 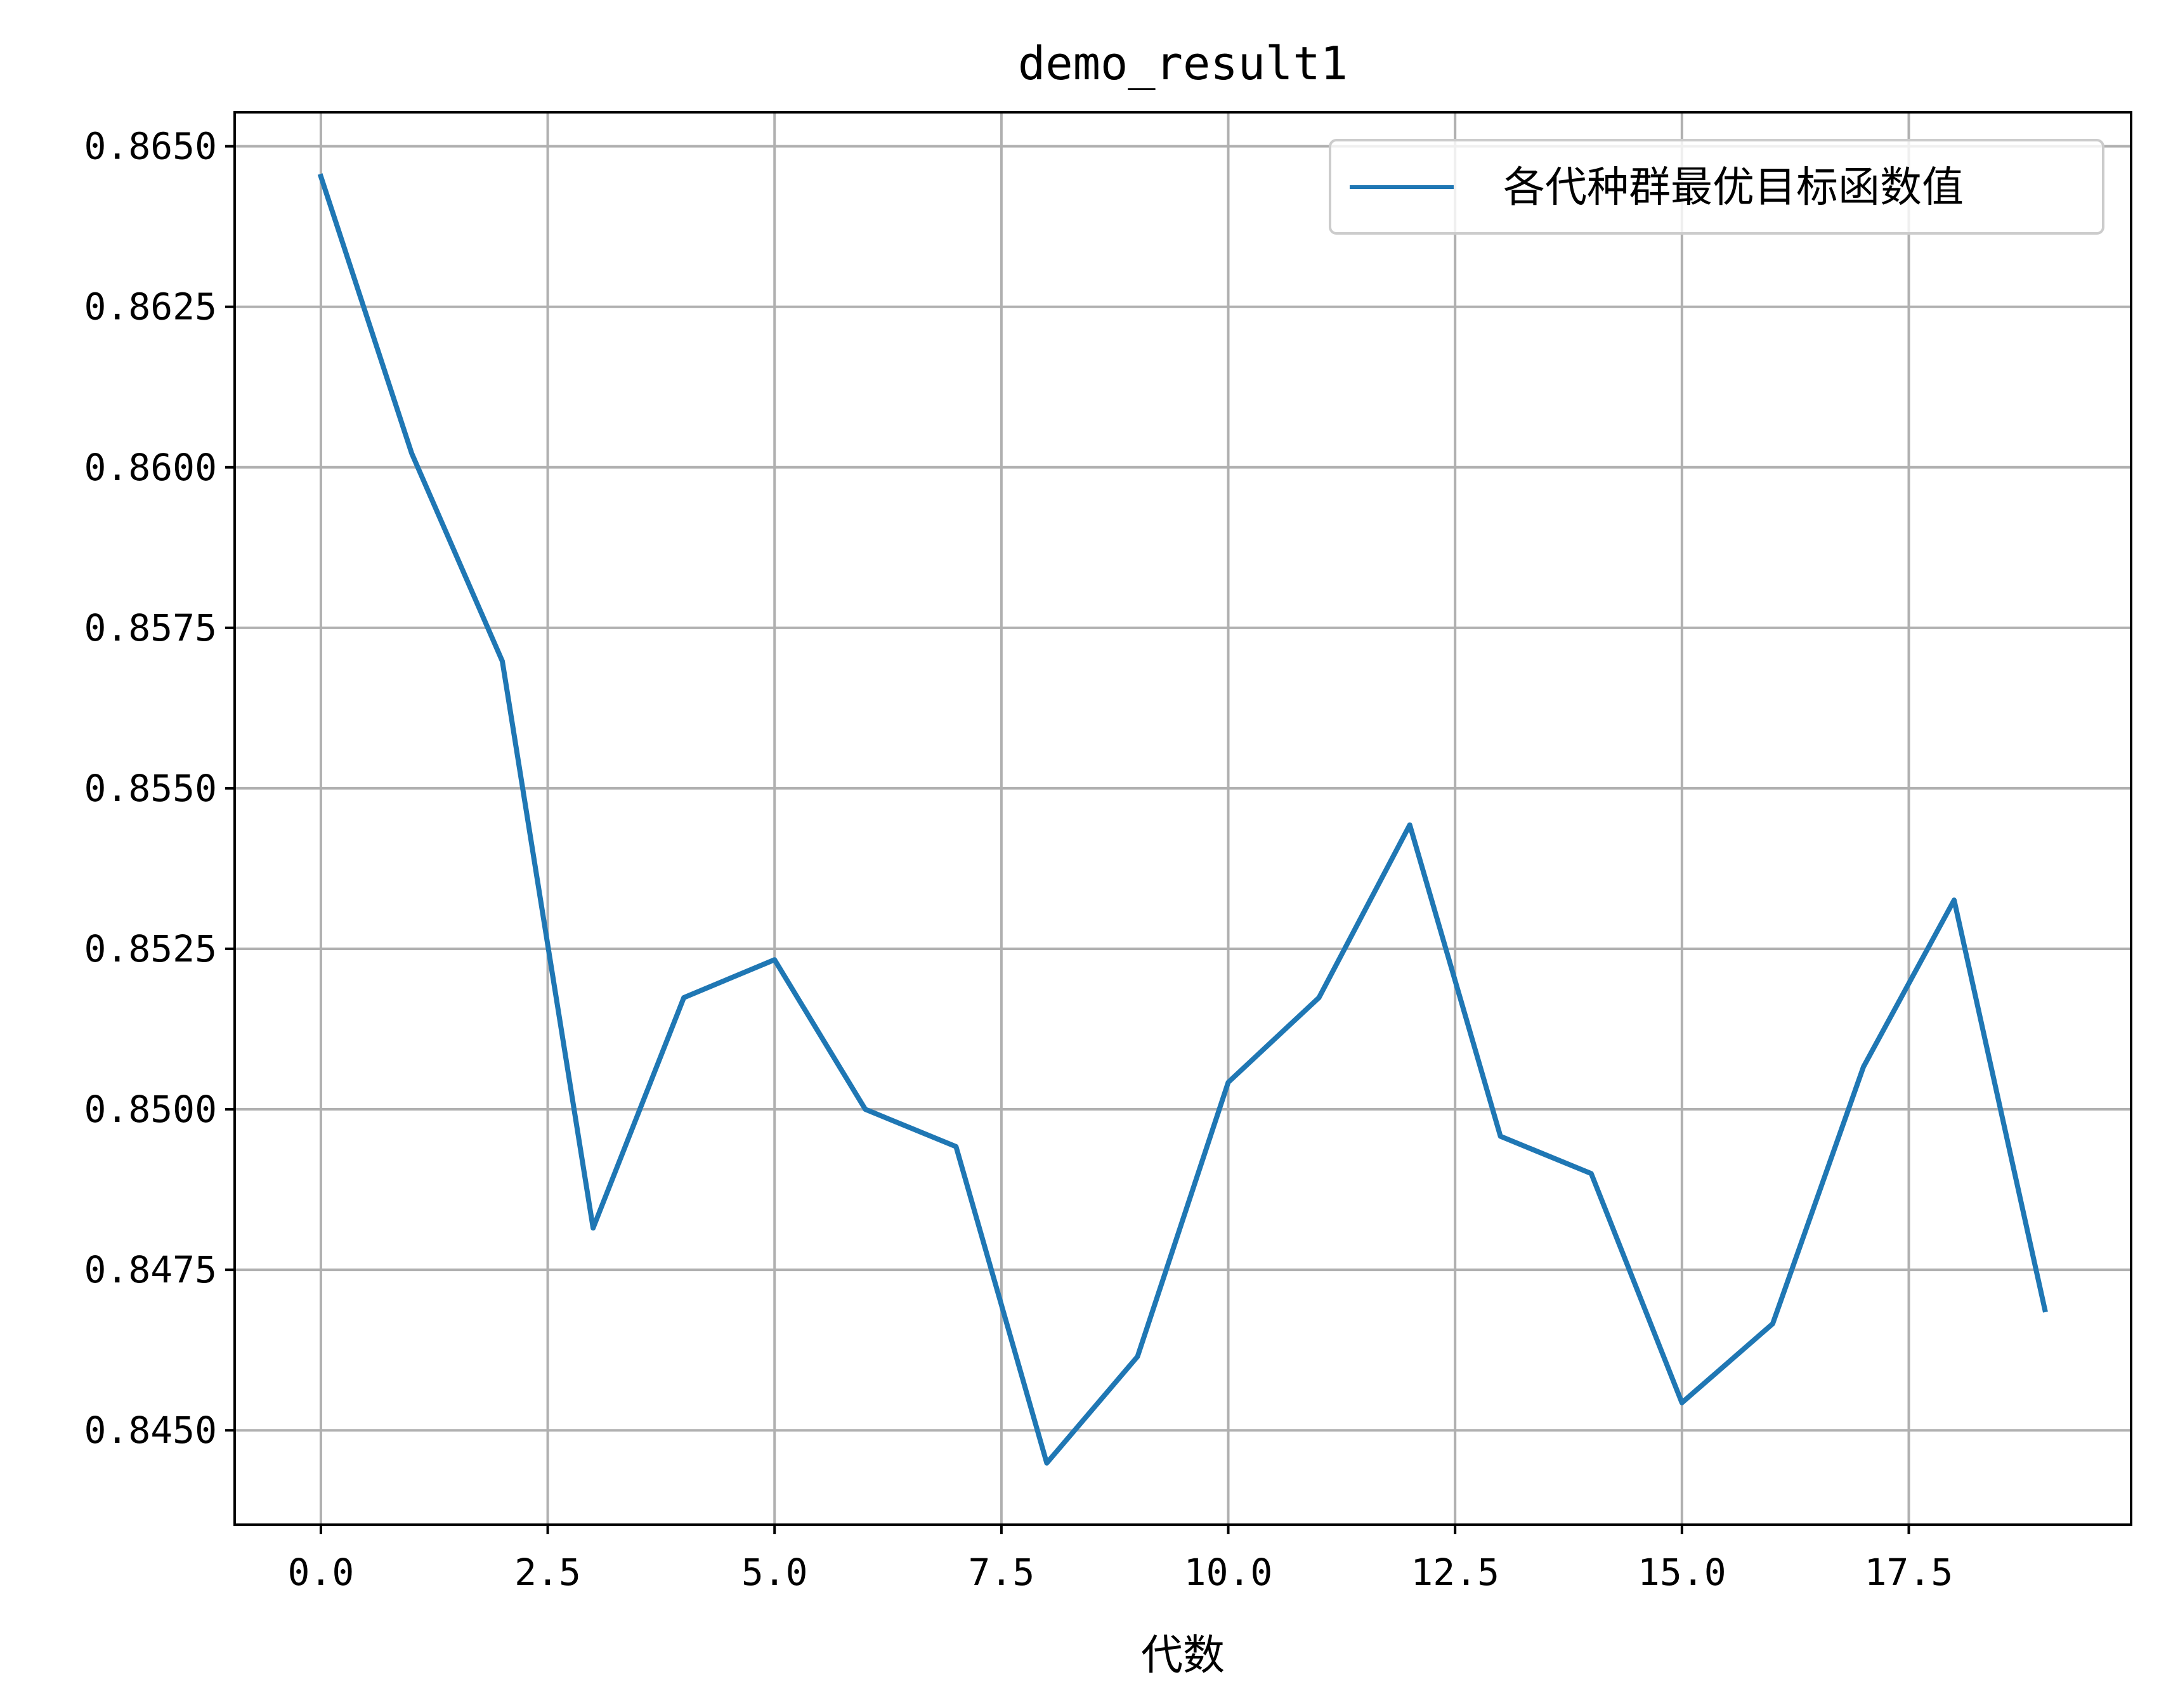 What do you see at coordinates (150, 146) in the screenshot?
I see `y-tick-label: 0.8650` at bounding box center [150, 146].